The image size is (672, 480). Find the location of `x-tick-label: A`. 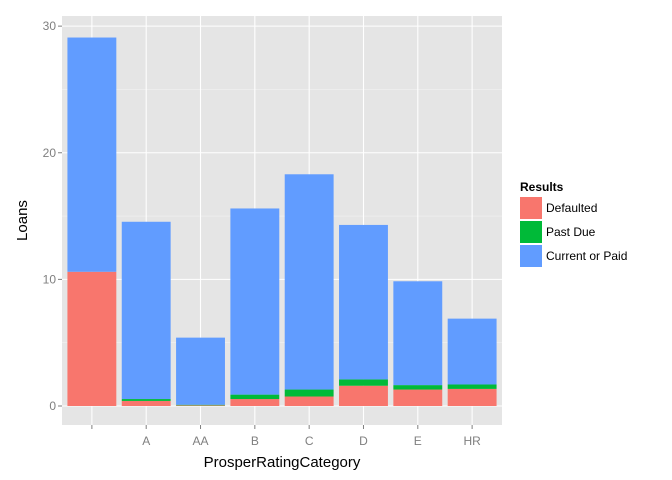

x-tick-label: A is located at coordinates (146, 441).